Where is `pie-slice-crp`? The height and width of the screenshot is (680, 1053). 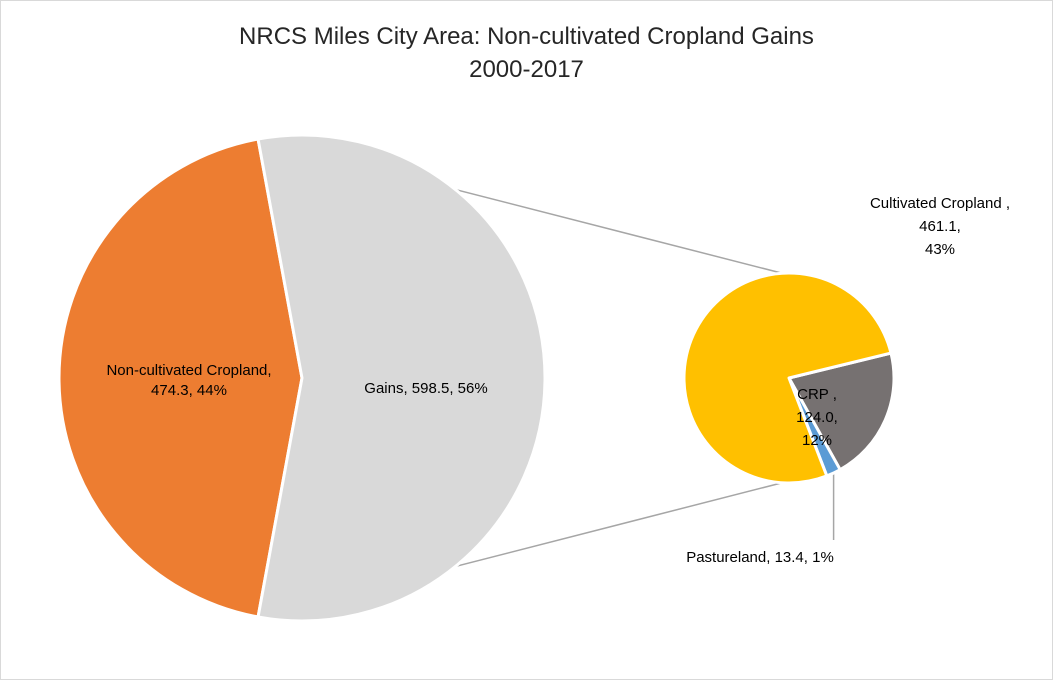
pie-slice-crp is located at coordinates (841, 411).